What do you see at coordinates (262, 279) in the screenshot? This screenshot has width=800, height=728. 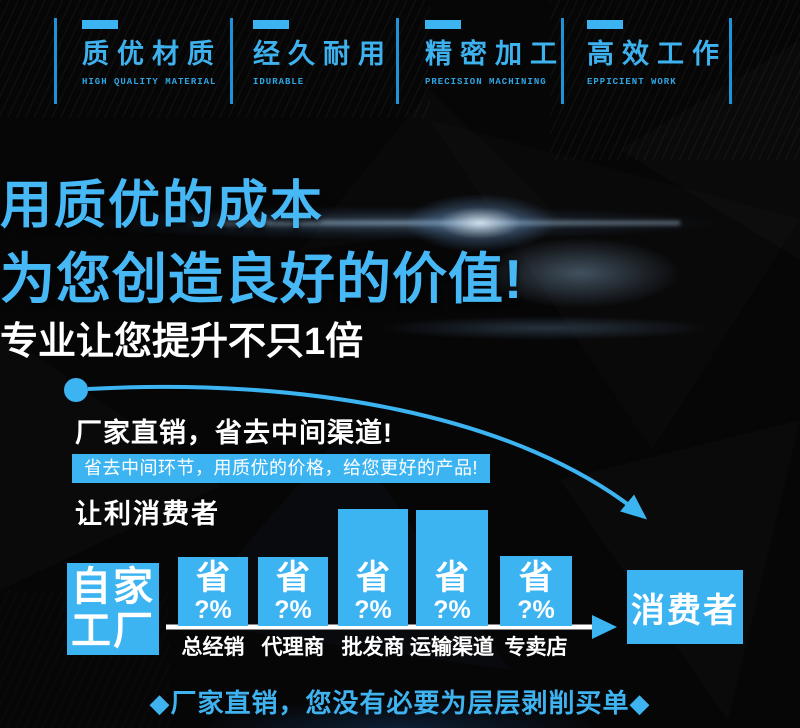 I see `hero-title-line2: 为您创造良好的价值!` at bounding box center [262, 279].